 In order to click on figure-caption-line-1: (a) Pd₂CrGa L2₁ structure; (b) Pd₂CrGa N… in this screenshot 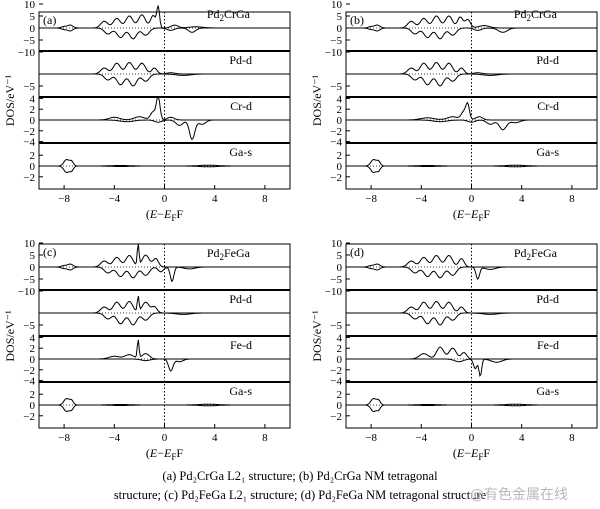, I will do `click(300, 476)`.